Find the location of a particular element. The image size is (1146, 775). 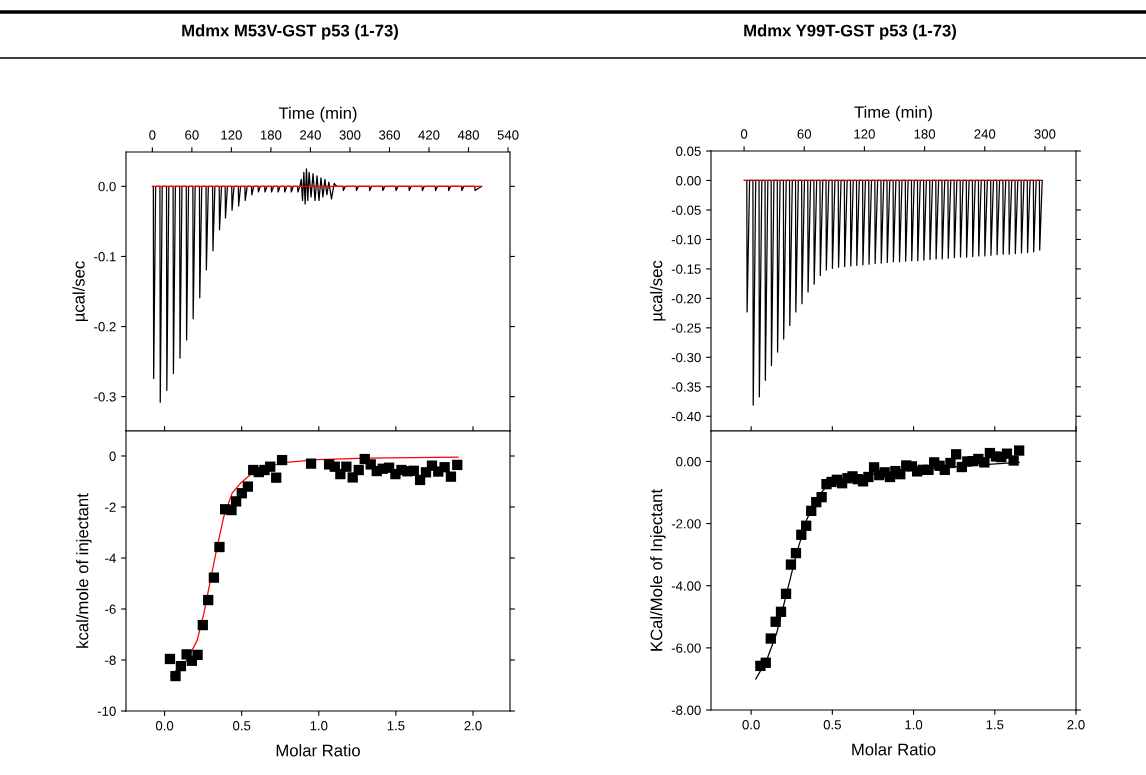

x-tick-label: 360 is located at coordinates (389, 135).